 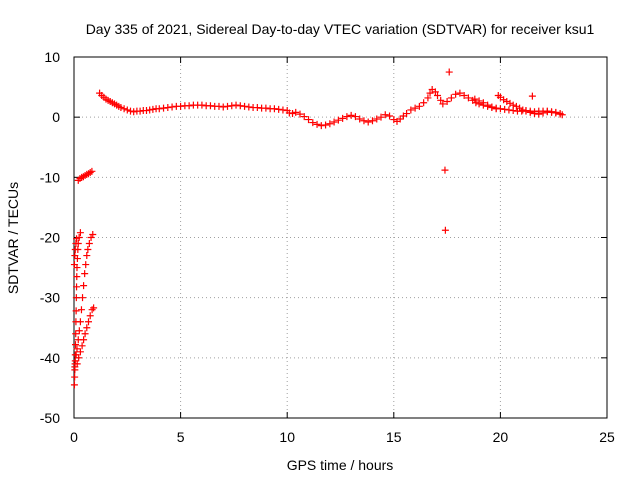 I want to click on y-tick-label: -30, so click(x=50, y=298).